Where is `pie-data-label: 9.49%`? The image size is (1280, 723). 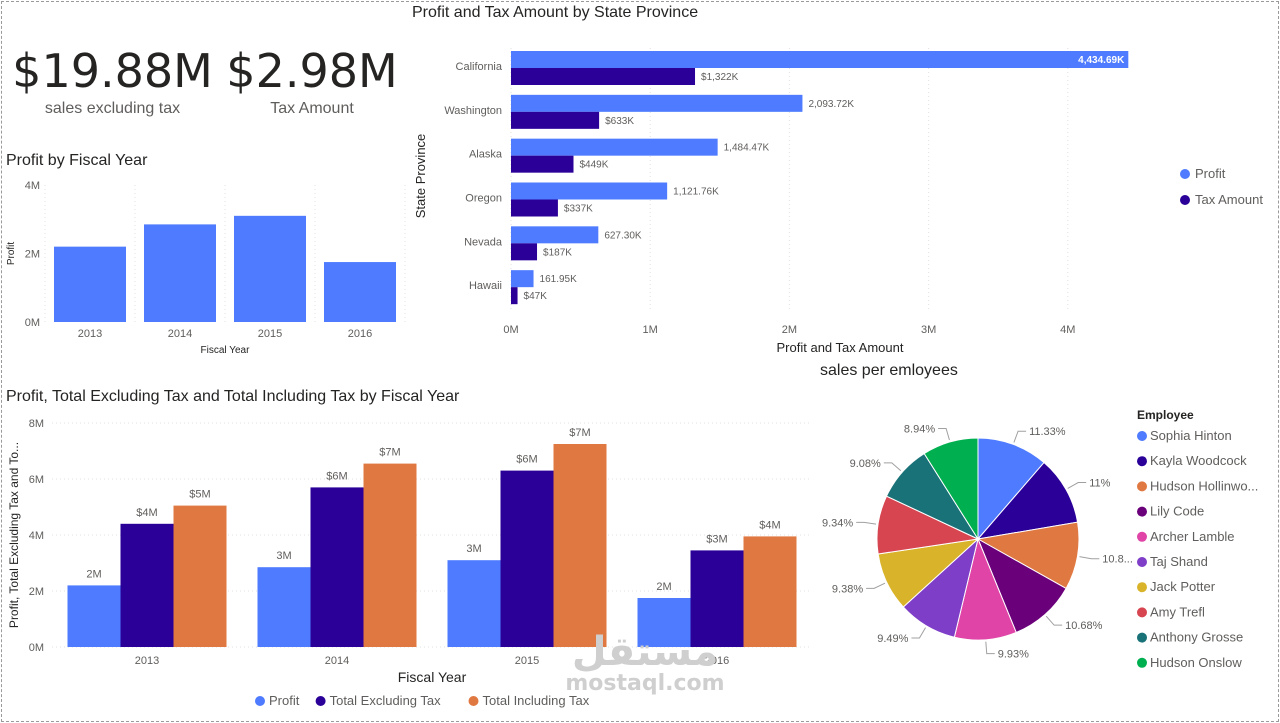 pie-data-label: 9.49% is located at coordinates (892, 639).